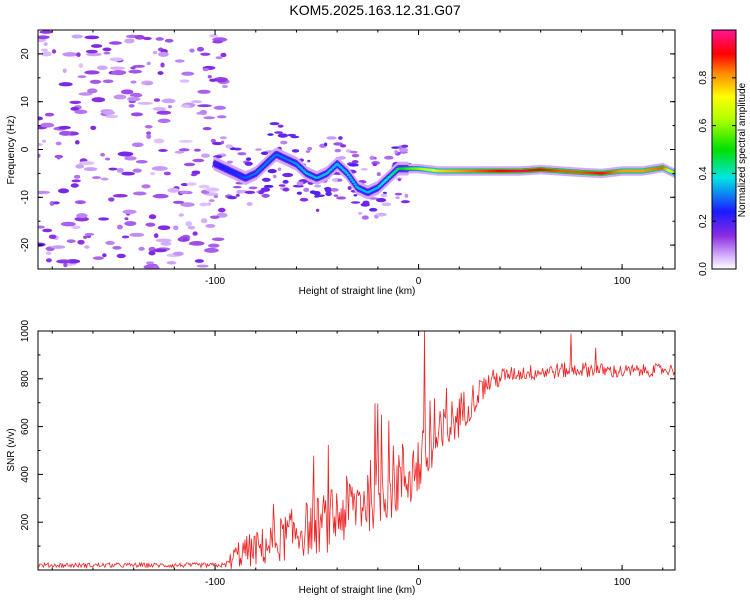  I want to click on colorbar-tick-label: 0.2, so click(703, 221).